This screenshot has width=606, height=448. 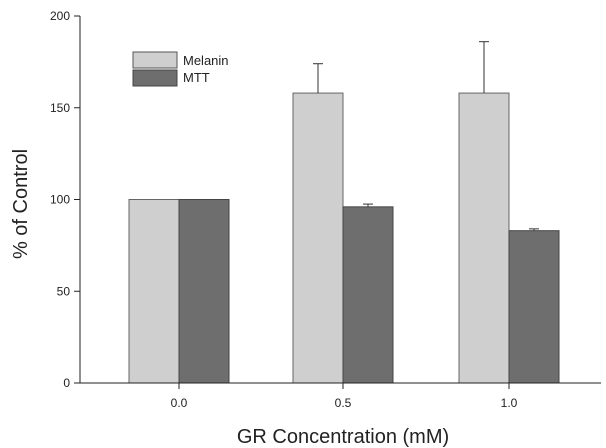 What do you see at coordinates (509, 403) in the screenshot?
I see `x-tick-label-1.0: 1.0` at bounding box center [509, 403].